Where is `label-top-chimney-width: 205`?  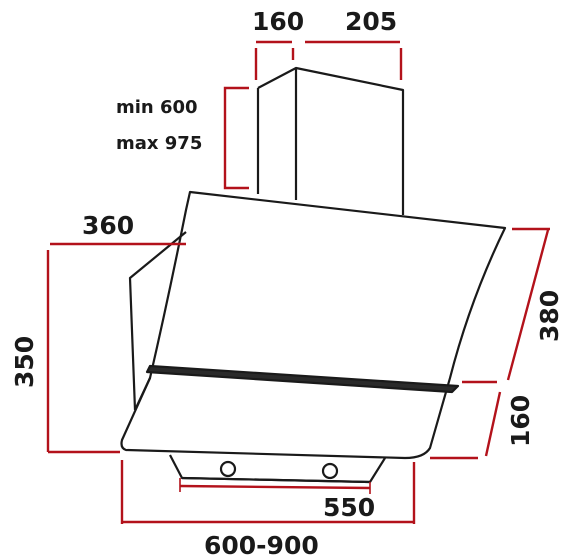 label-top-chimney-width: 205 is located at coordinates (371, 21).